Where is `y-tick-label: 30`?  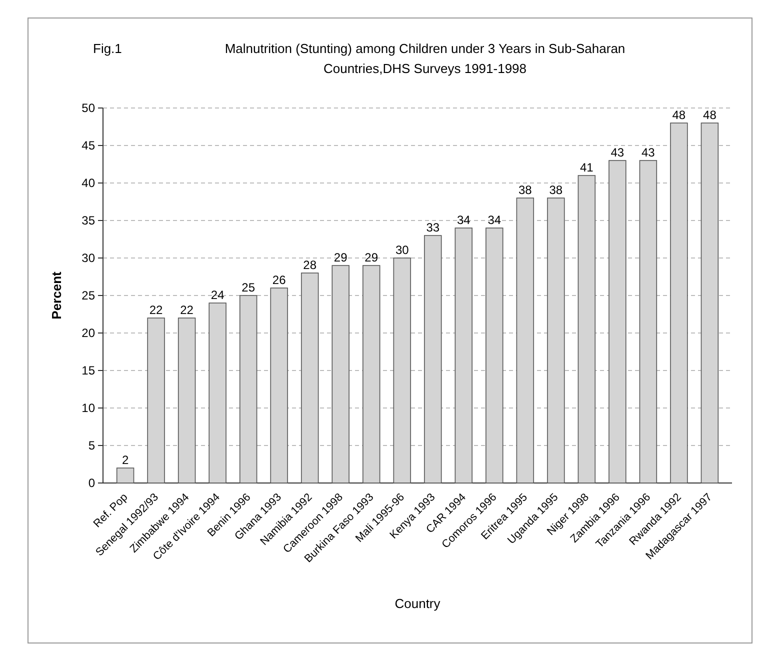 y-tick-label: 30 is located at coordinates (89, 258).